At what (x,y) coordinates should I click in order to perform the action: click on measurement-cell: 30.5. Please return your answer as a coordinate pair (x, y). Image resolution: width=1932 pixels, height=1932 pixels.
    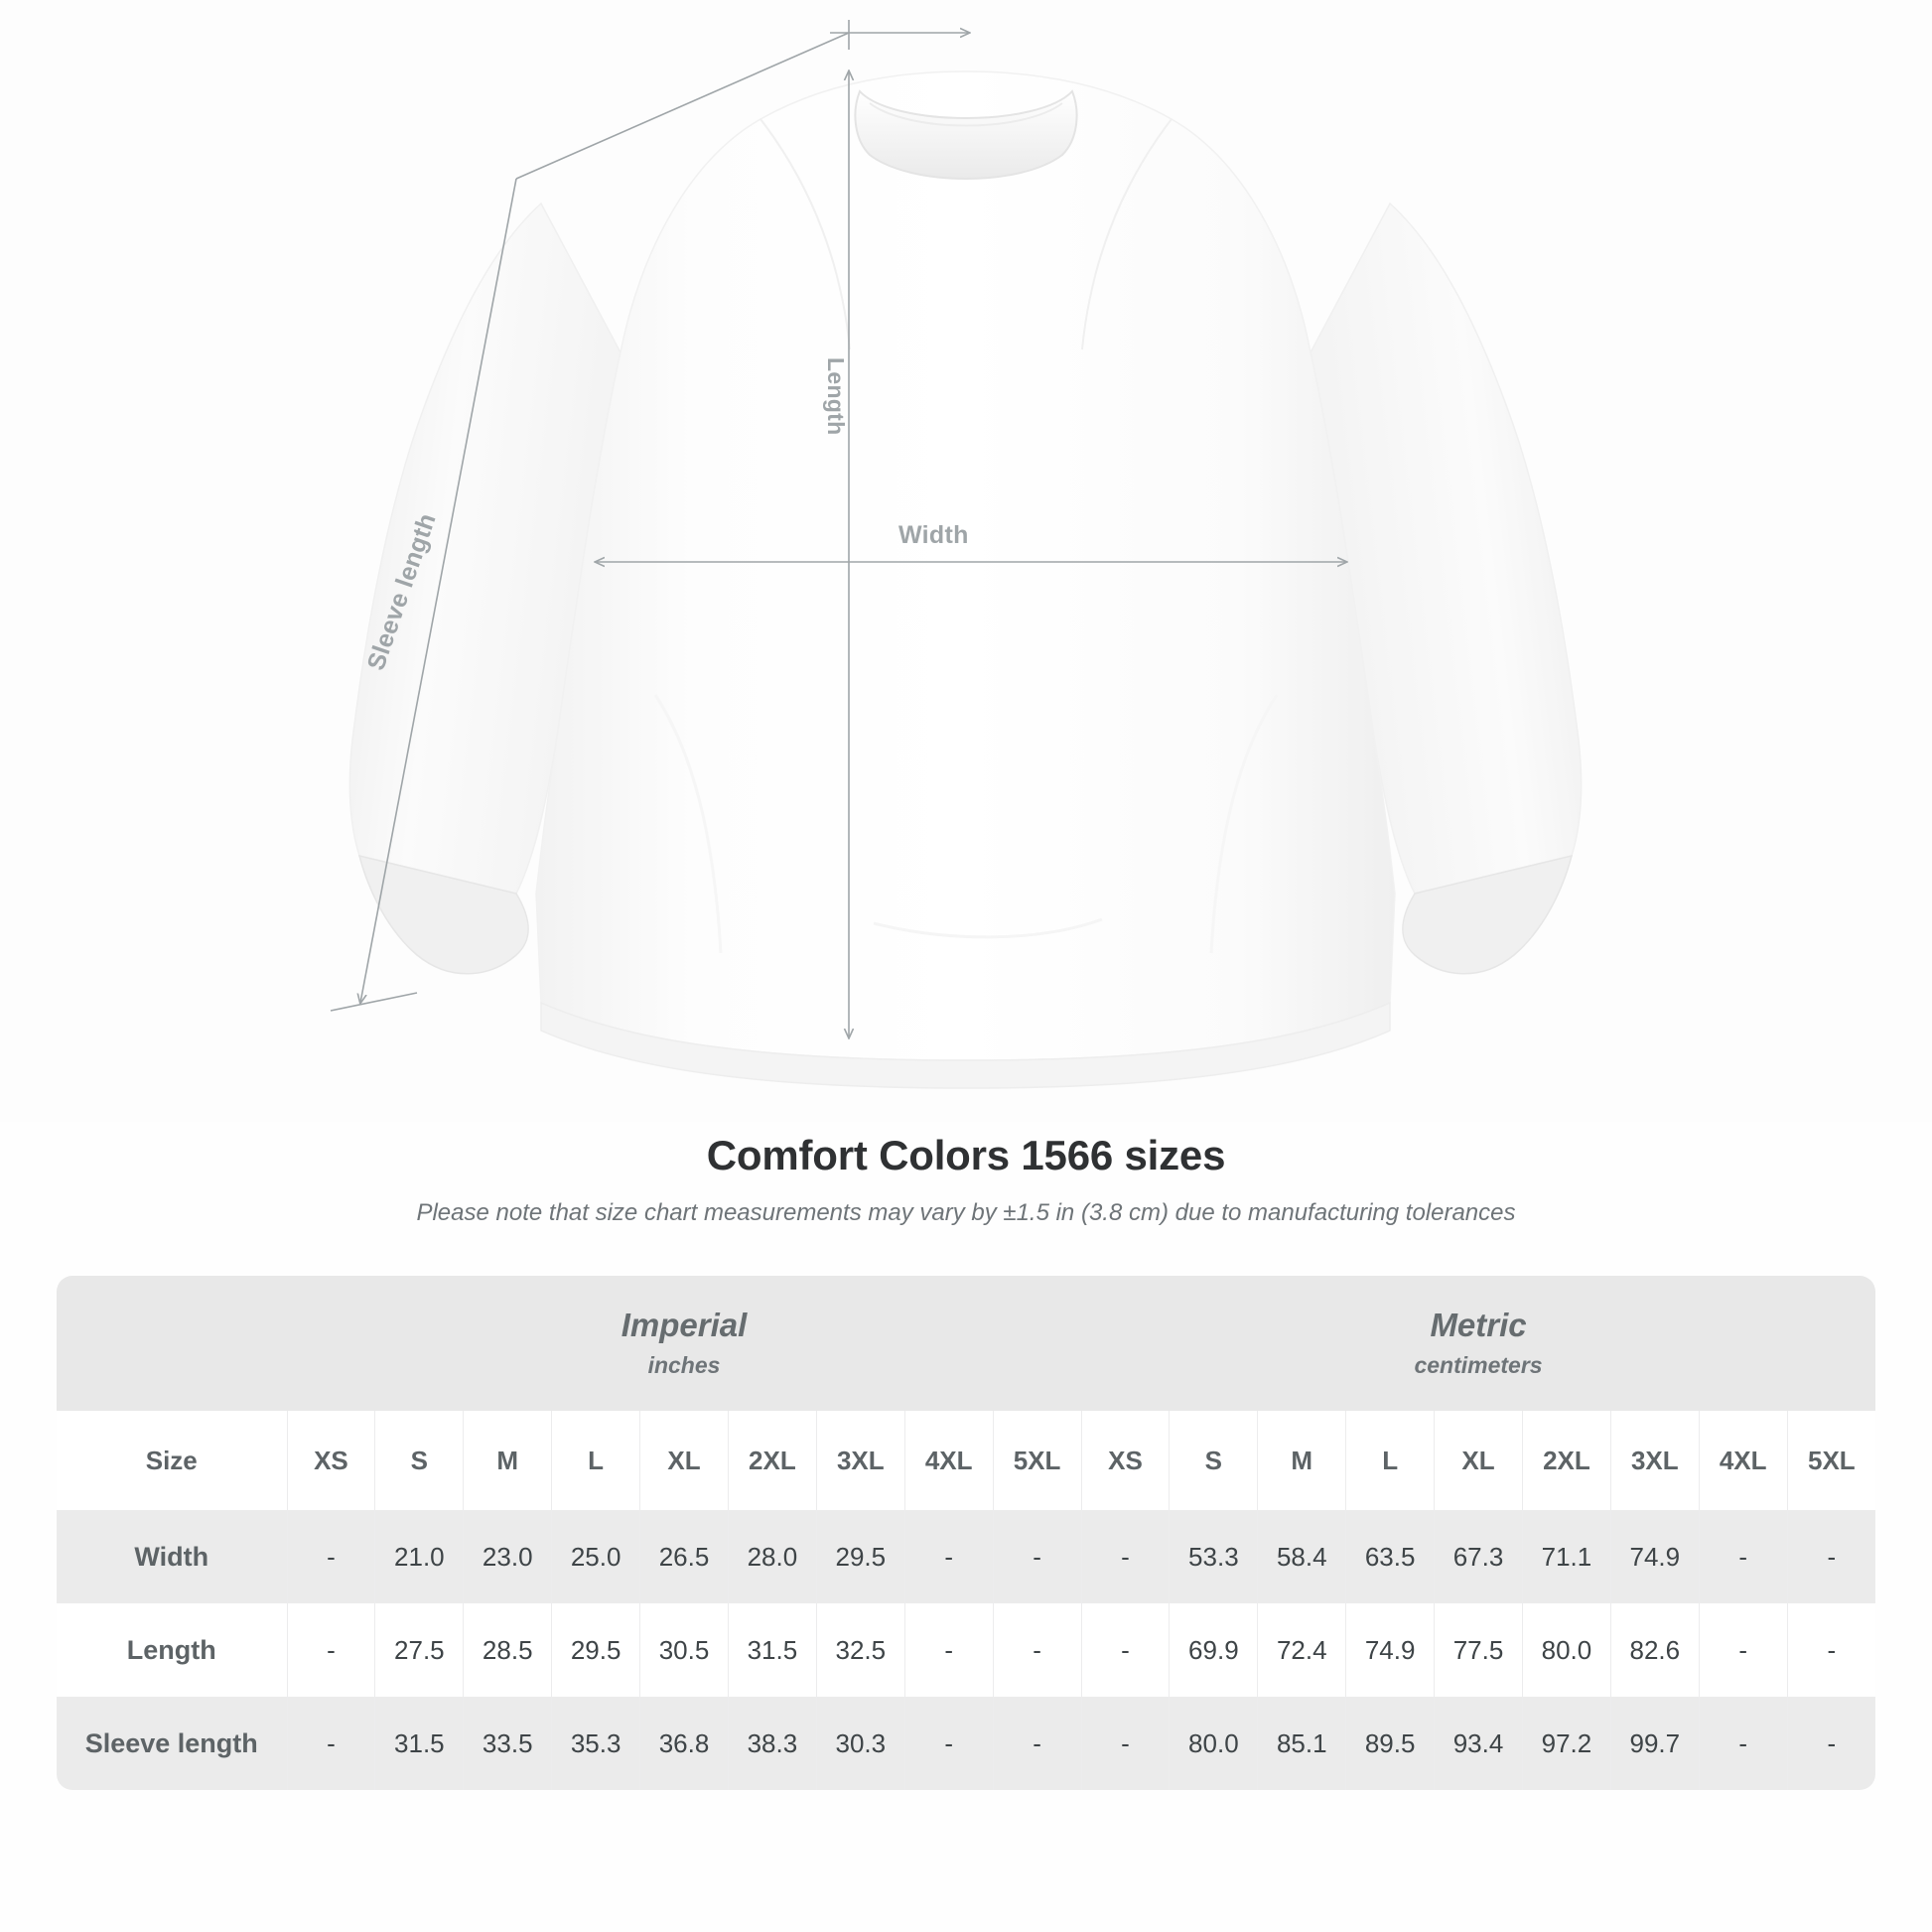
    Looking at the image, I should click on (684, 1650).